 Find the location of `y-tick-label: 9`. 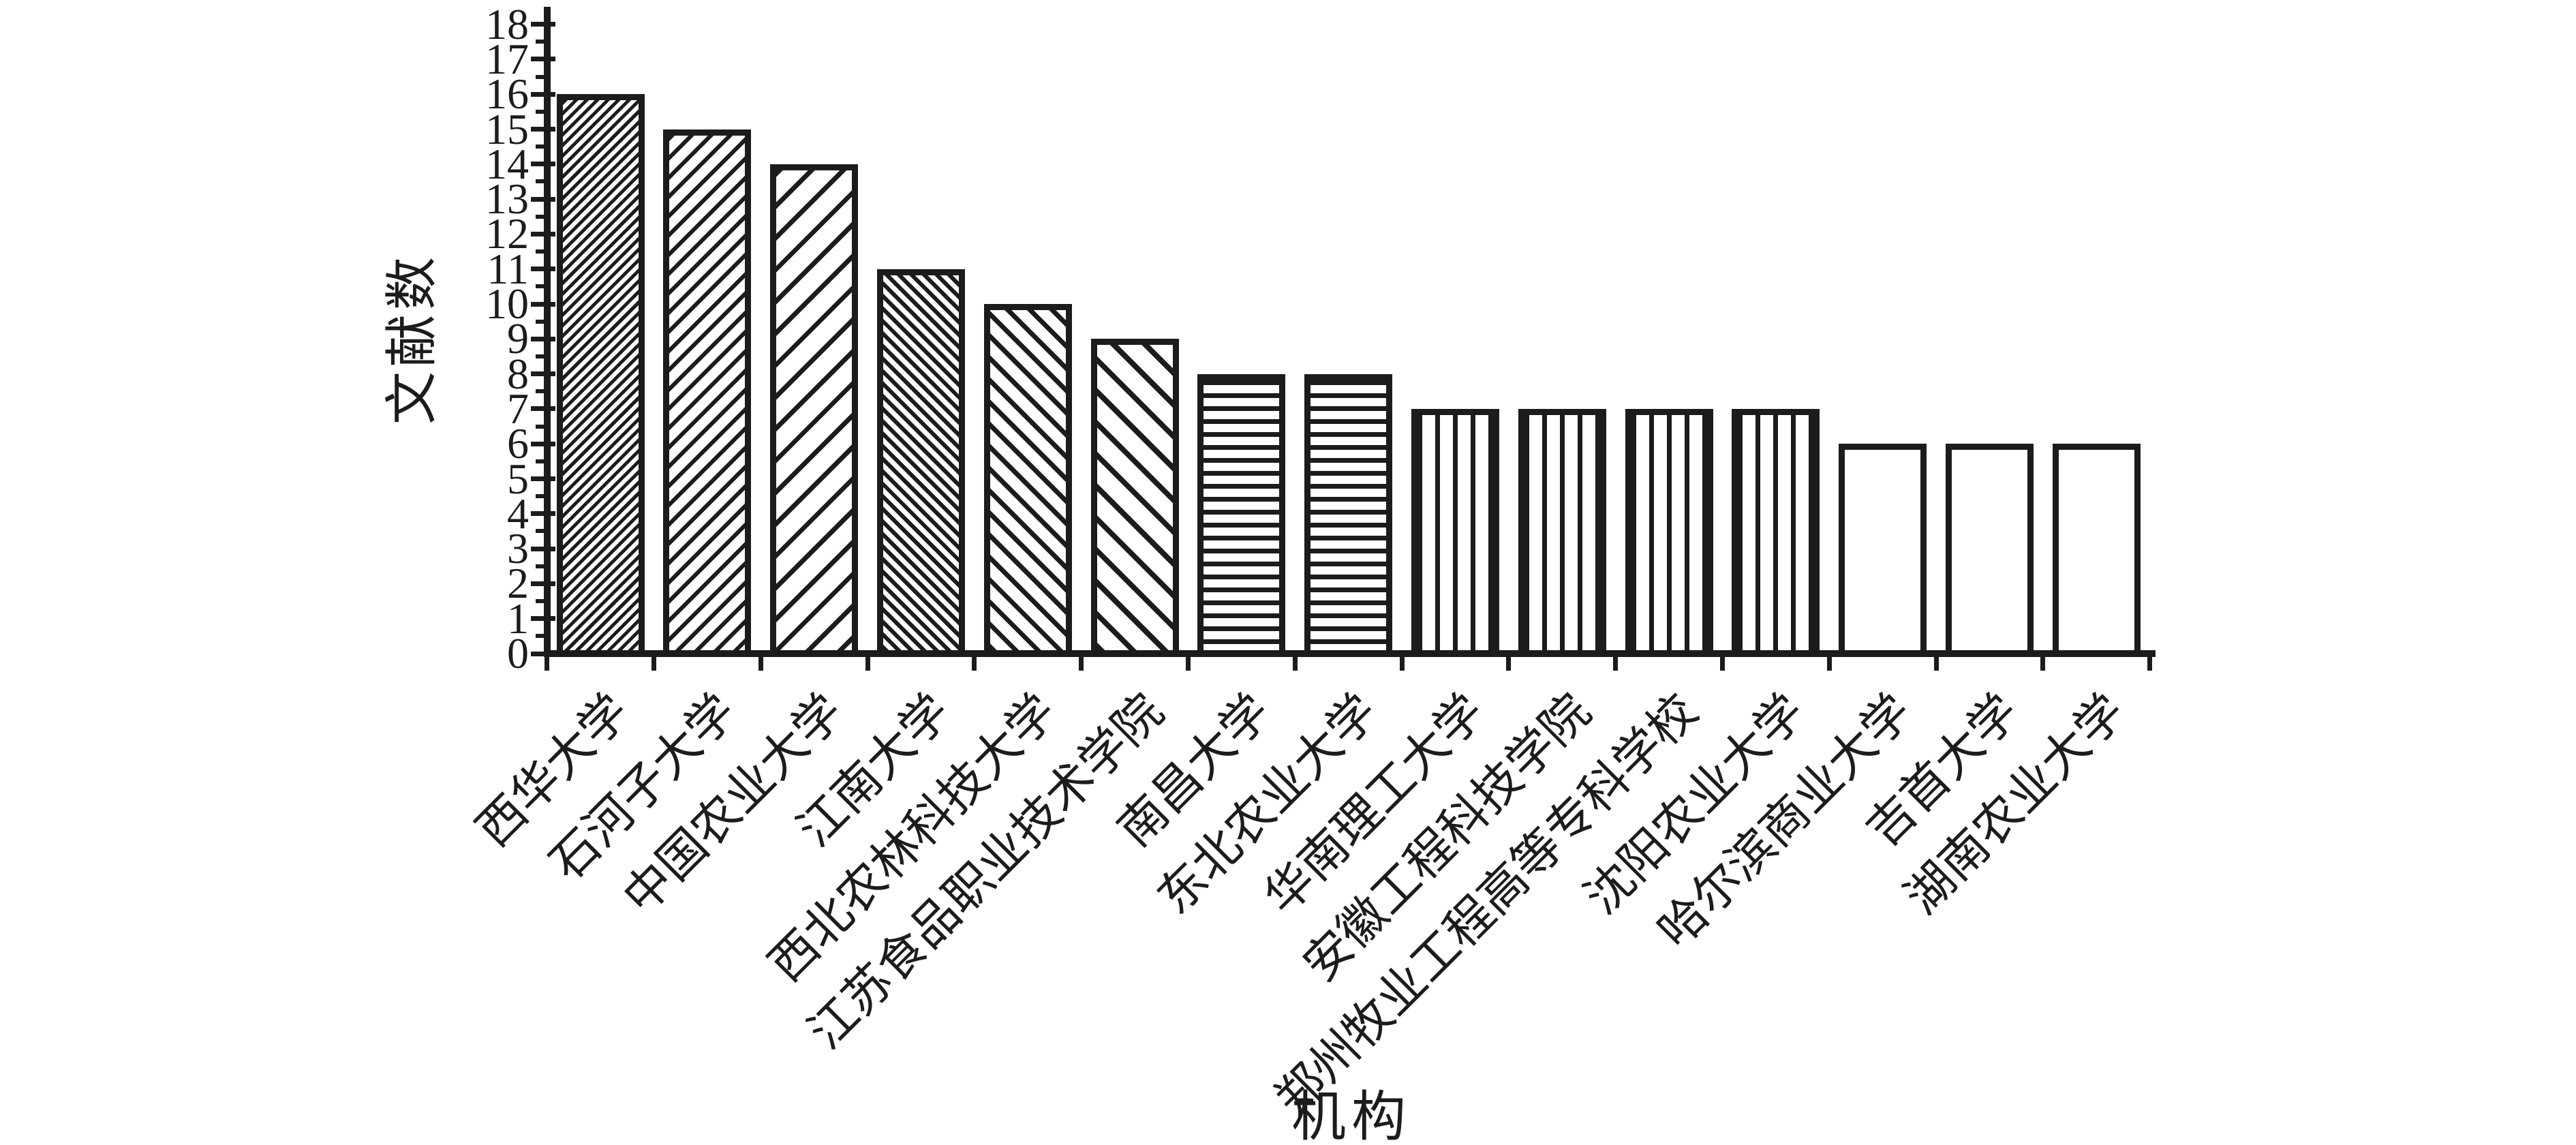

y-tick-label: 9 is located at coordinates (518, 339).